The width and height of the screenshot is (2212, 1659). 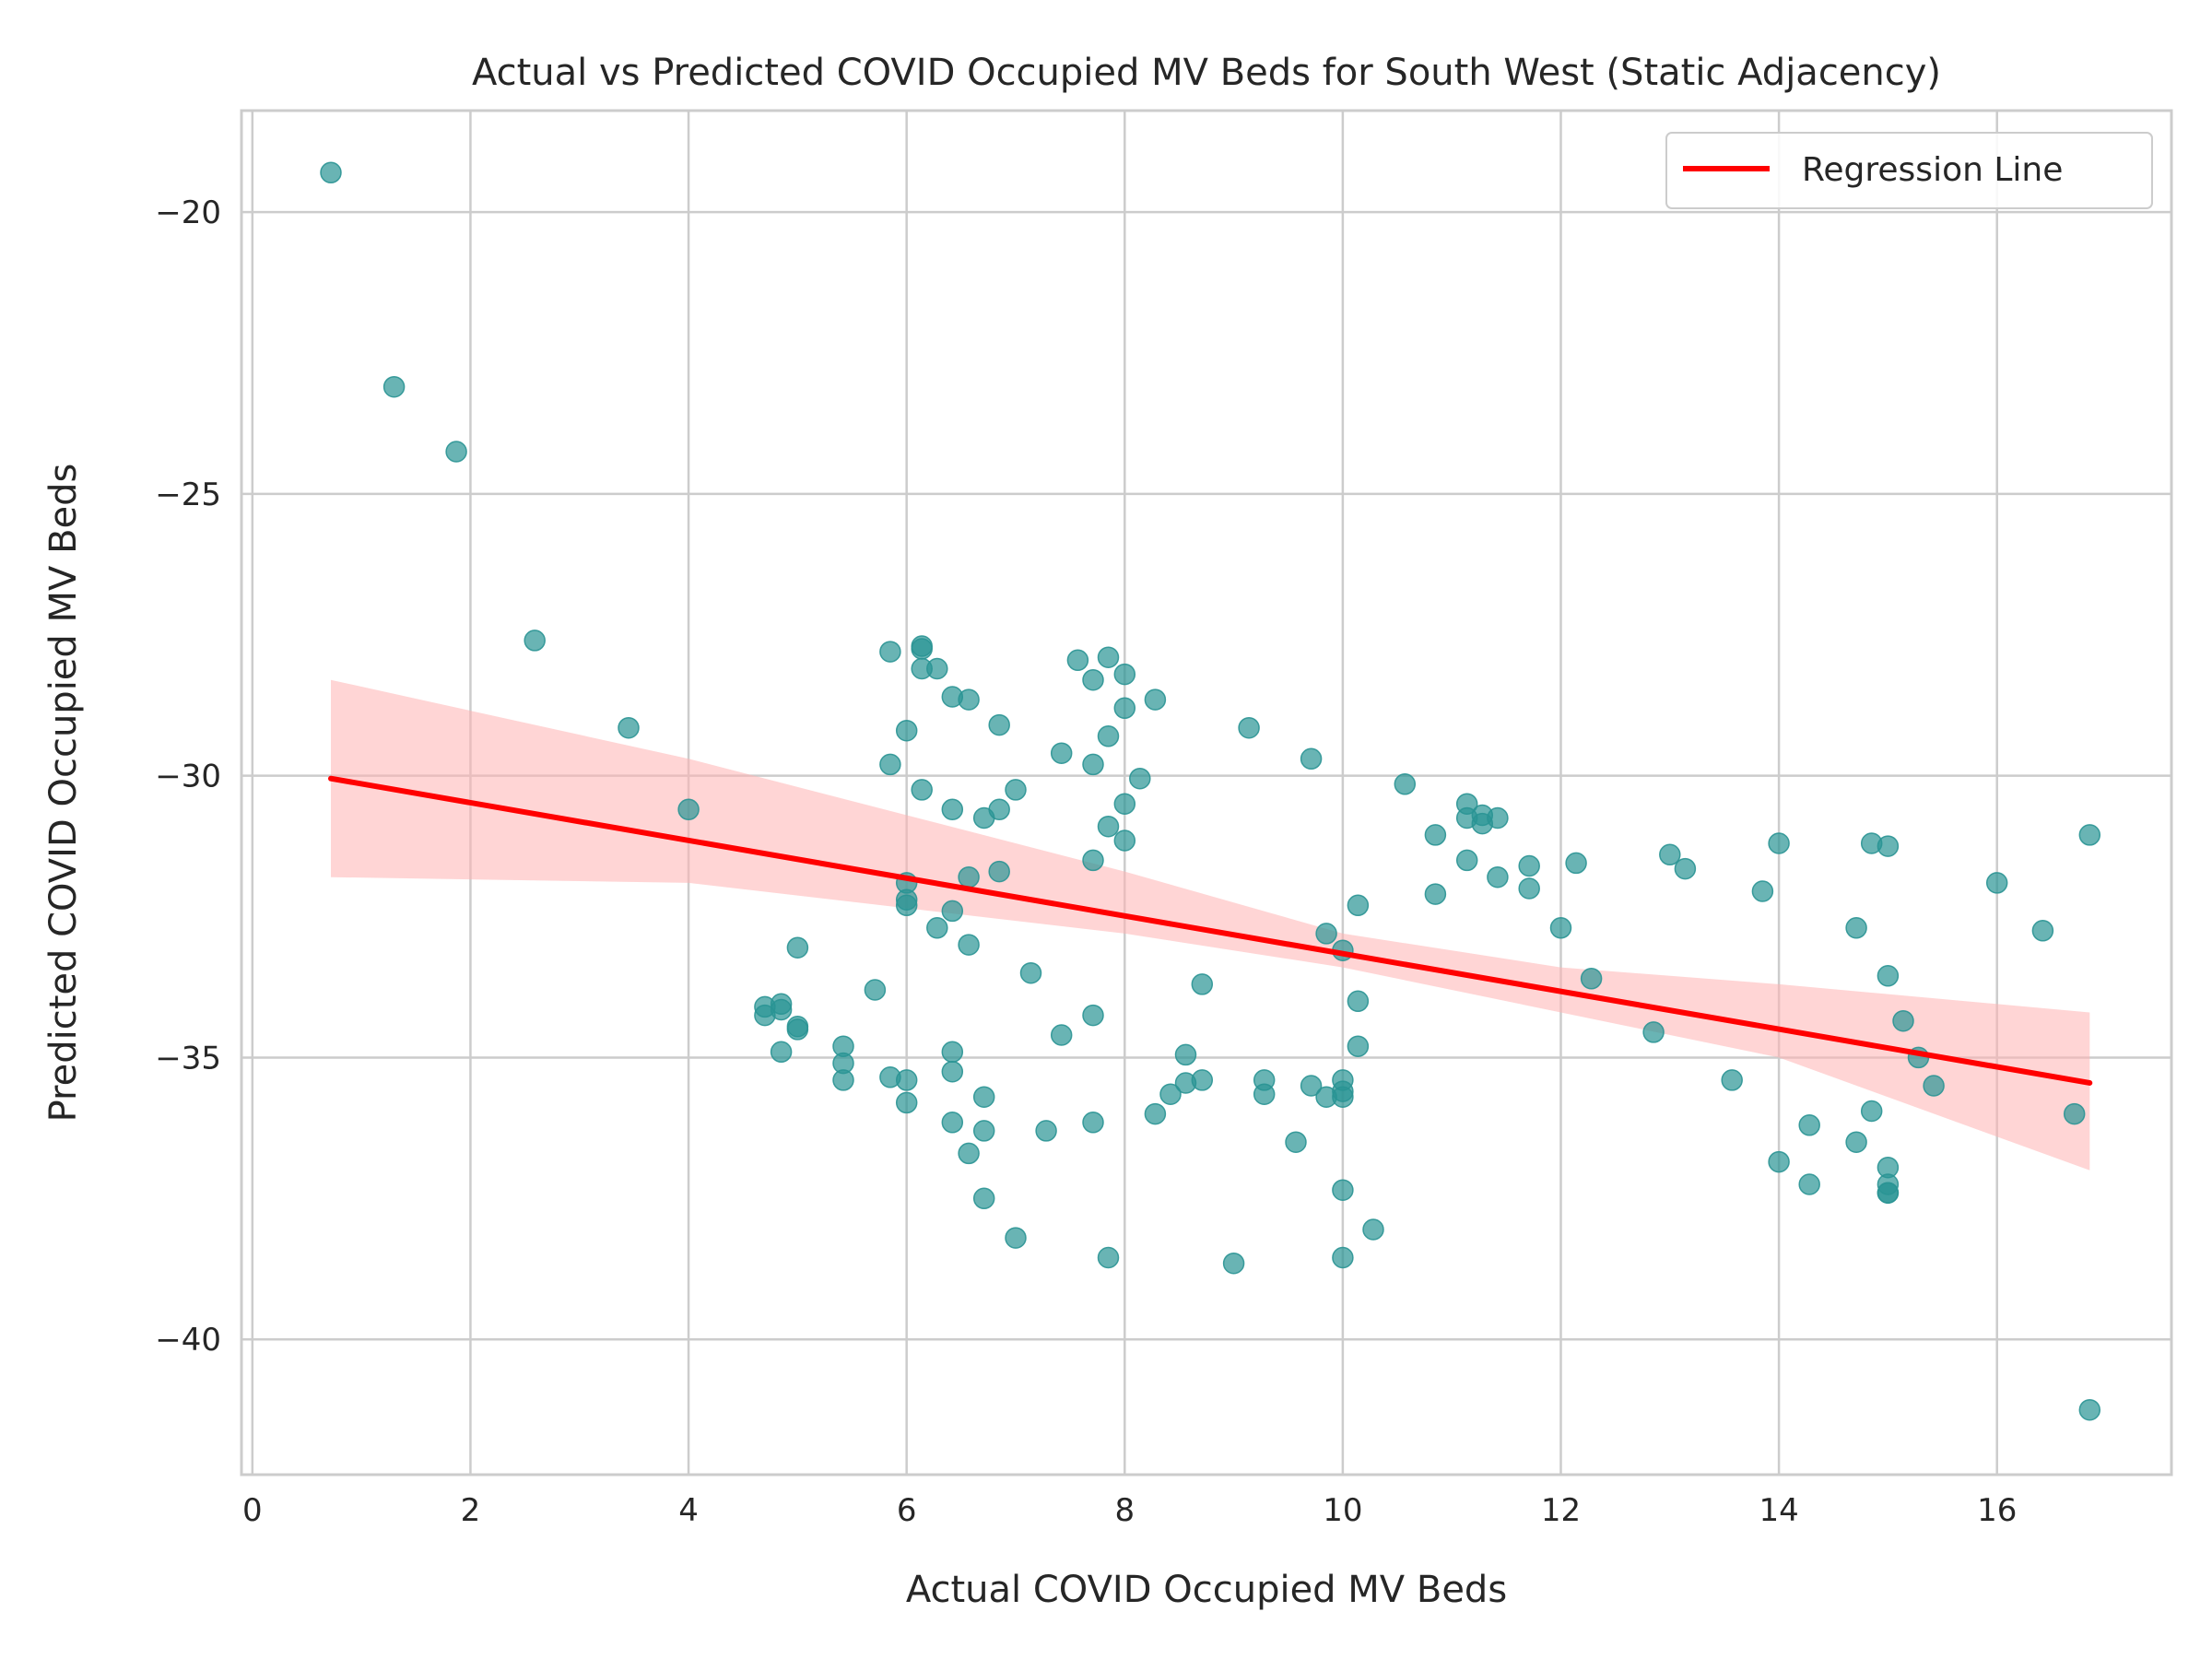 I want to click on x-tick-label: 12, so click(x=1561, y=1510).